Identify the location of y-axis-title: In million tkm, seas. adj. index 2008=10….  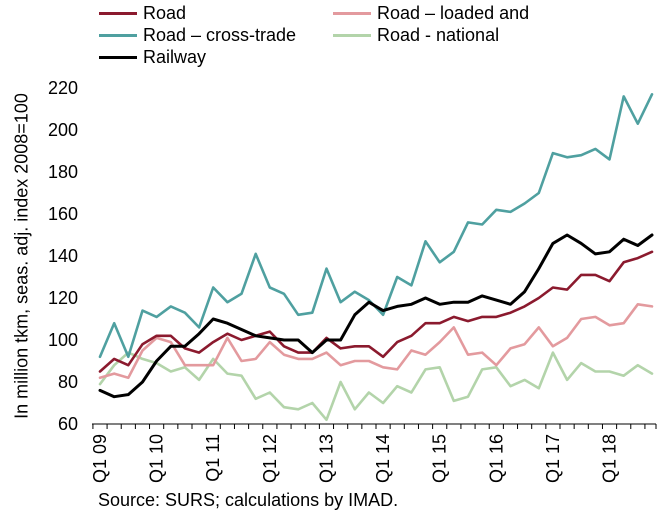
(21, 256).